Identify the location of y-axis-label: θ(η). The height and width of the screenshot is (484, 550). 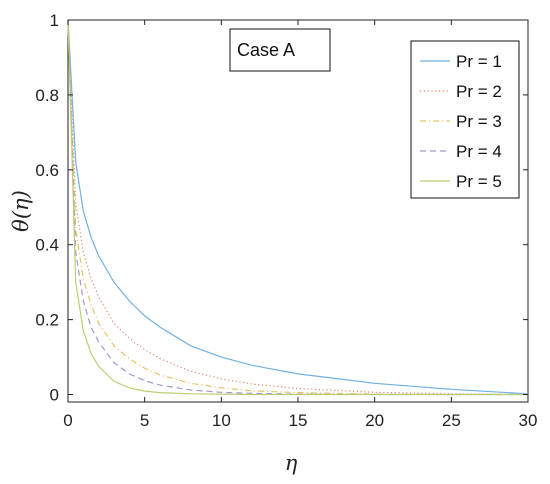
(21, 211).